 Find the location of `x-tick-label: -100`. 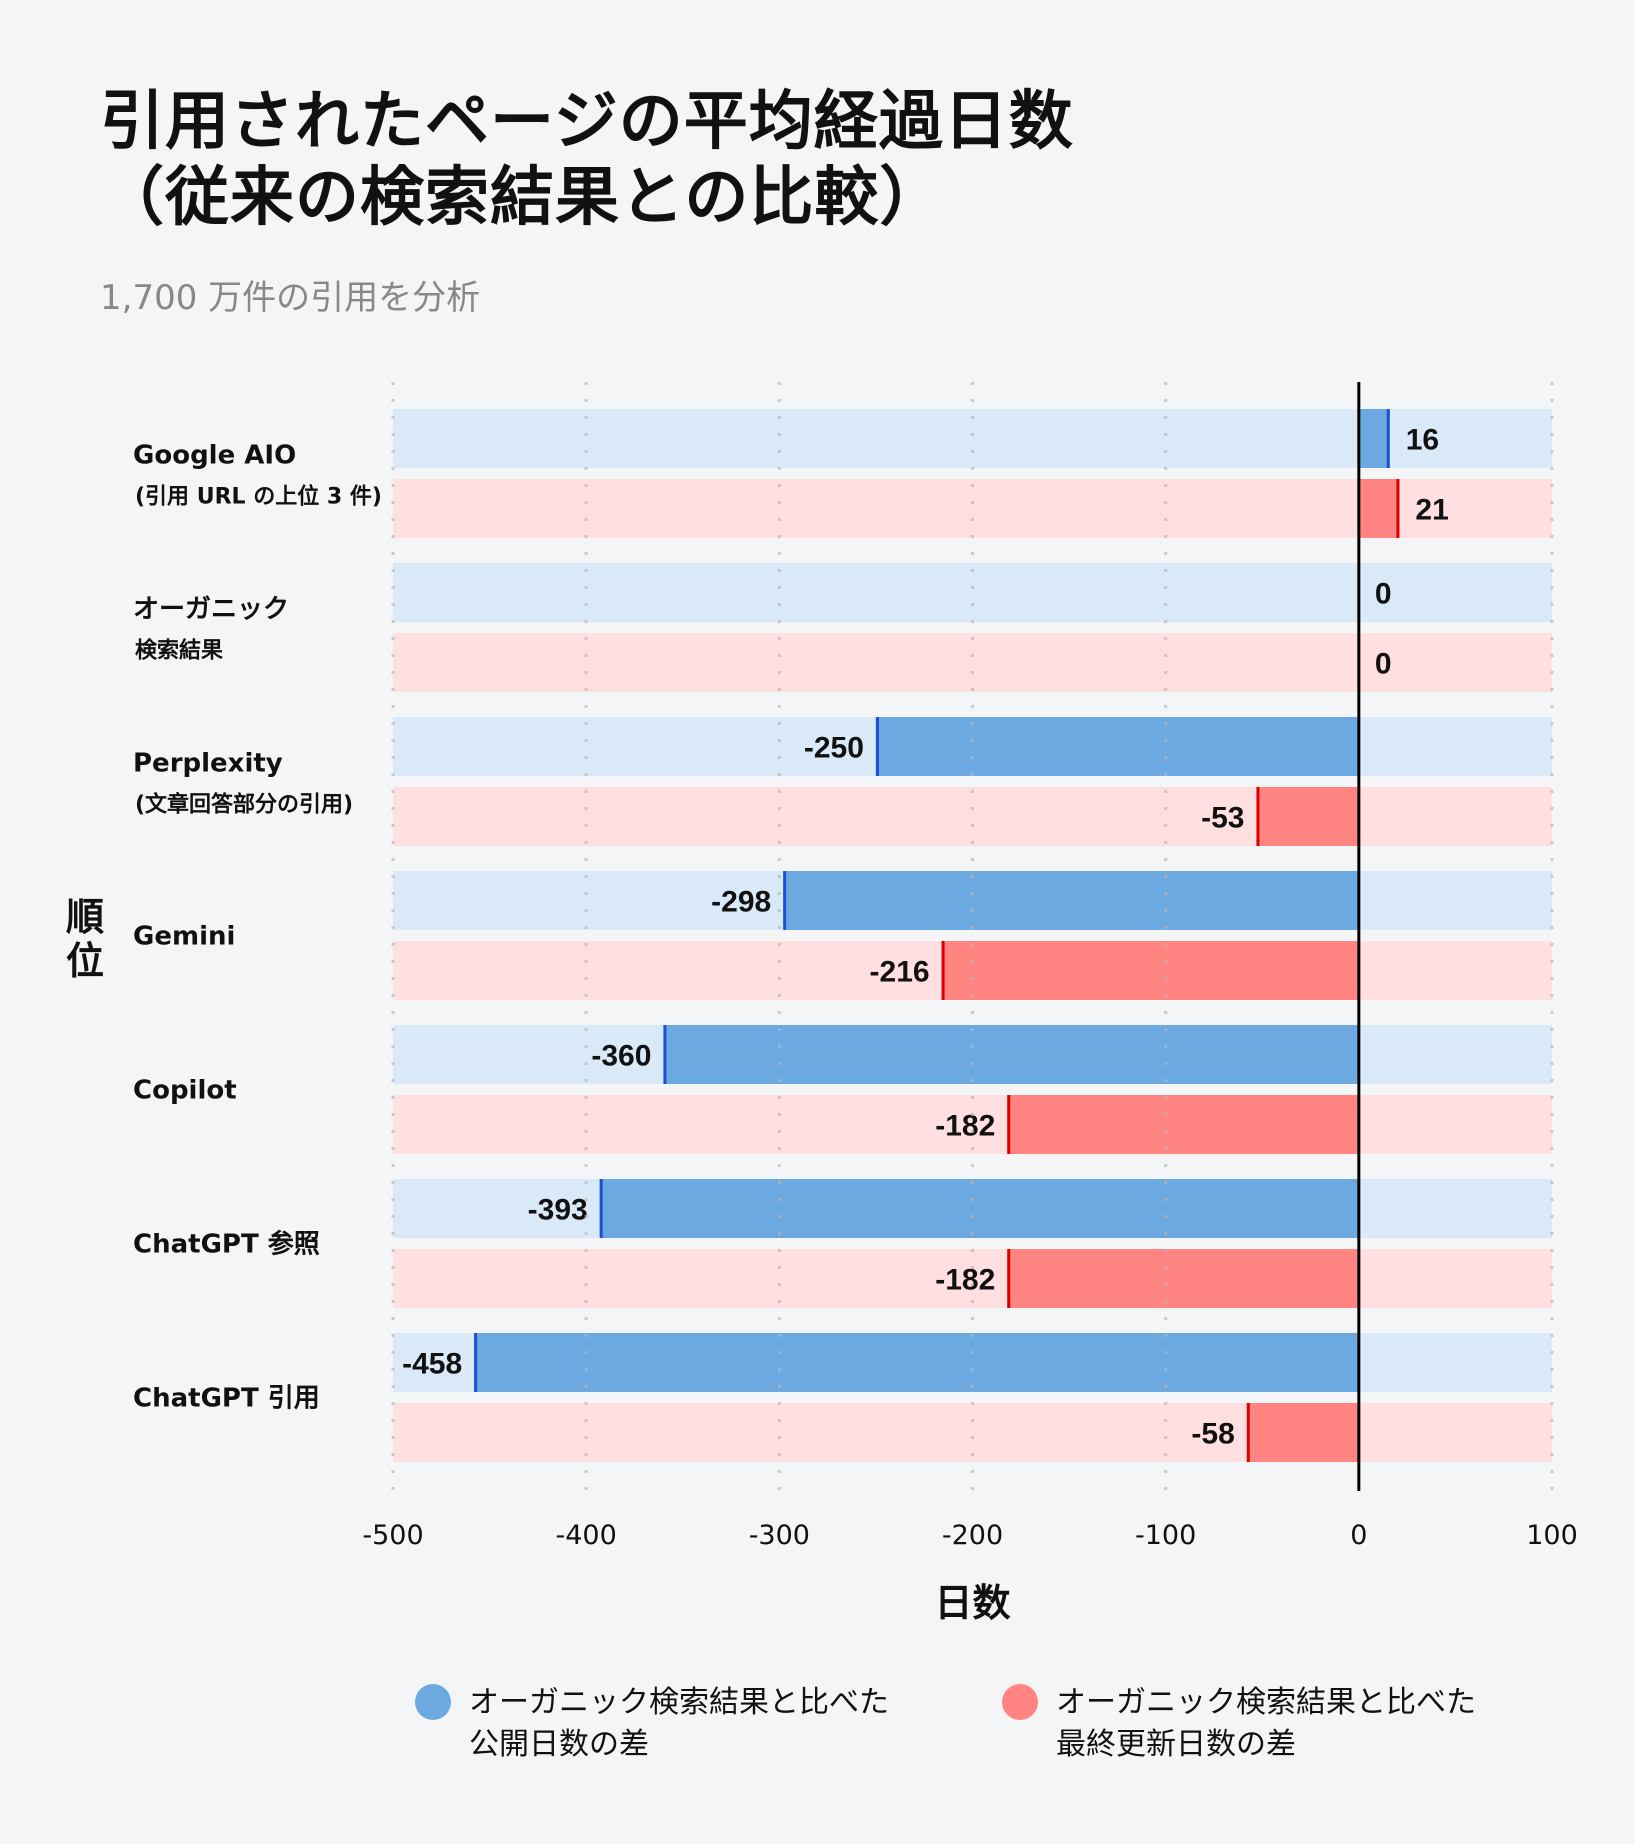

x-tick-label: -100 is located at coordinates (1165, 1535).